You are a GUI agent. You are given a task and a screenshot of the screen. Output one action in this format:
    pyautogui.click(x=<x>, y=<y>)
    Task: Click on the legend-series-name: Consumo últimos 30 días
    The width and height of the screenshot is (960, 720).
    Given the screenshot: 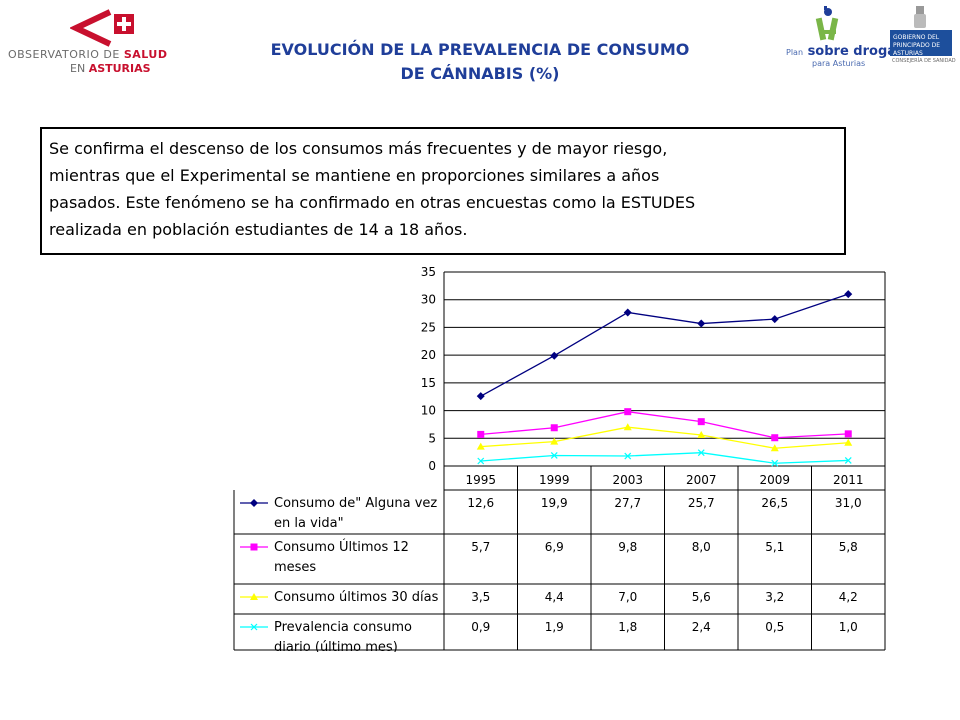 What is the action you would take?
    pyautogui.click(x=356, y=597)
    